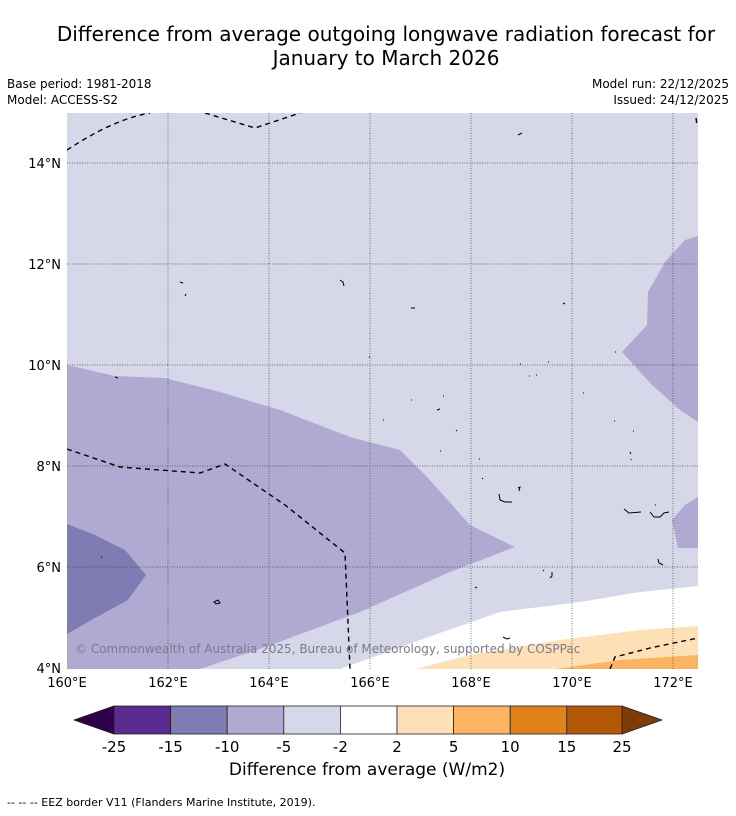  I want to click on title-line-2: January to March 2026, so click(386, 58).